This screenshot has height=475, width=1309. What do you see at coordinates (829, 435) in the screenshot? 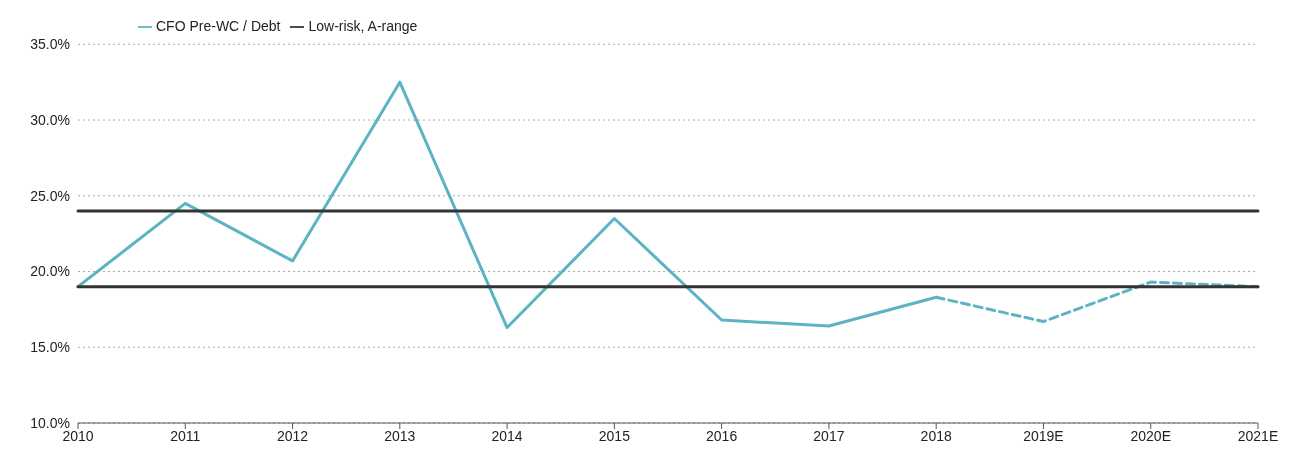
I see `x-tick-label: 2017` at bounding box center [829, 435].